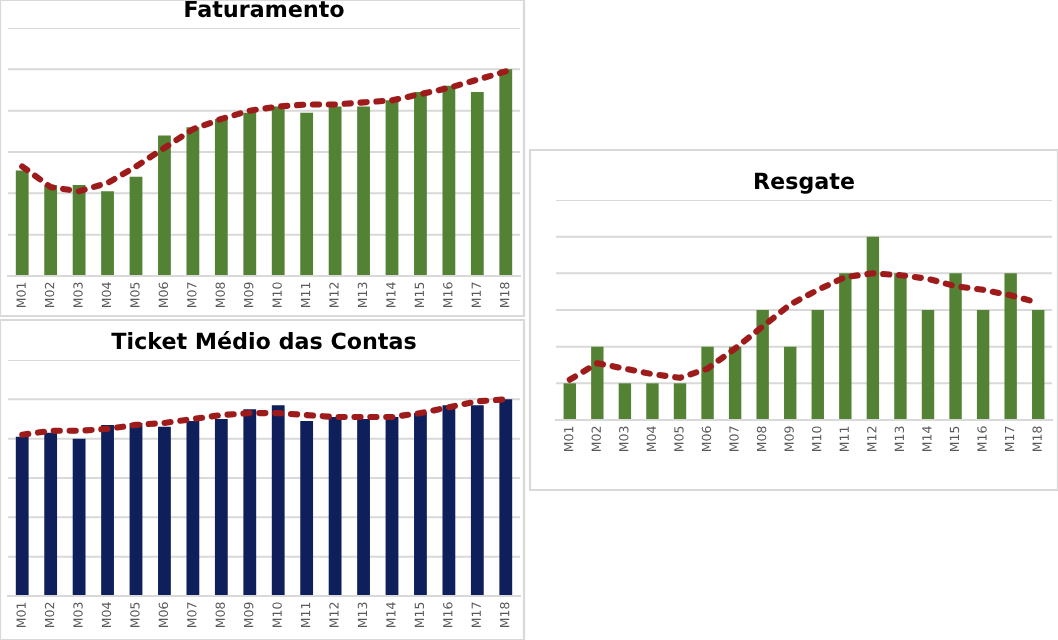 The height and width of the screenshot is (640, 1058). Describe the element at coordinates (804, 183) in the screenshot. I see `chart-title: Resgate` at that location.